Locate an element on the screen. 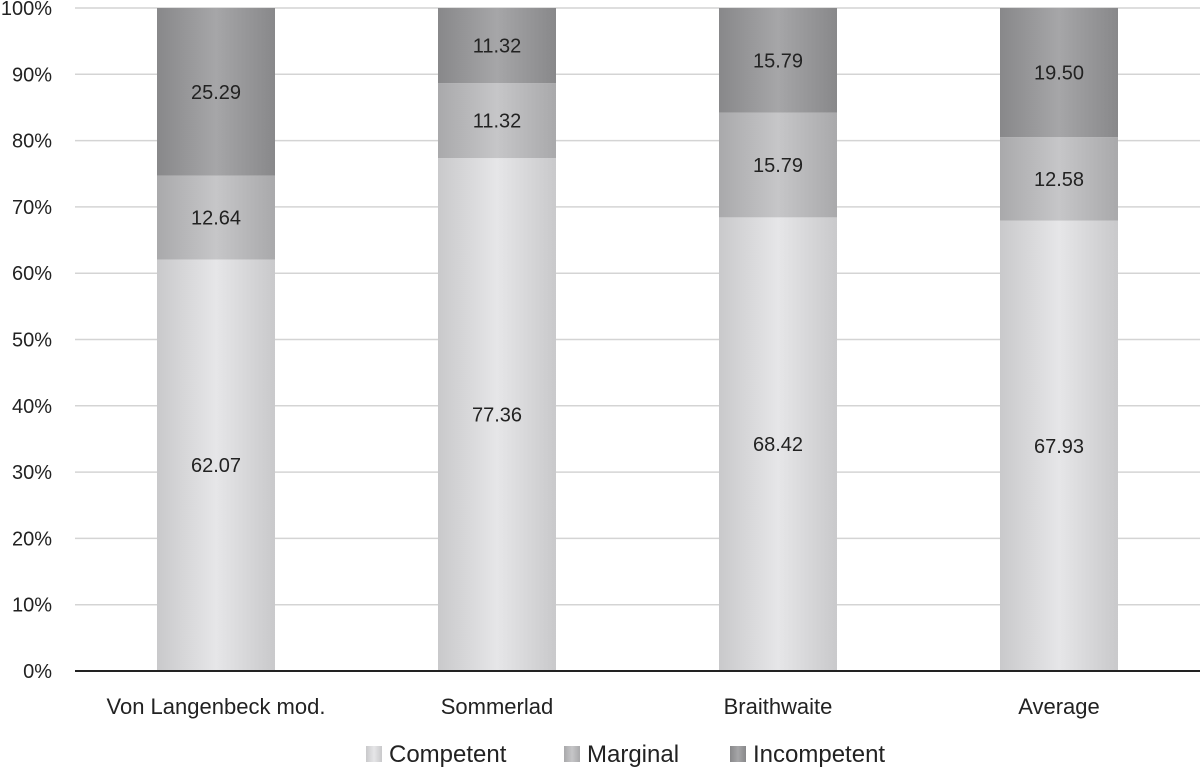 Image resolution: width=1200 pixels, height=769 pixels. data-label: 12.64 is located at coordinates (216, 219).